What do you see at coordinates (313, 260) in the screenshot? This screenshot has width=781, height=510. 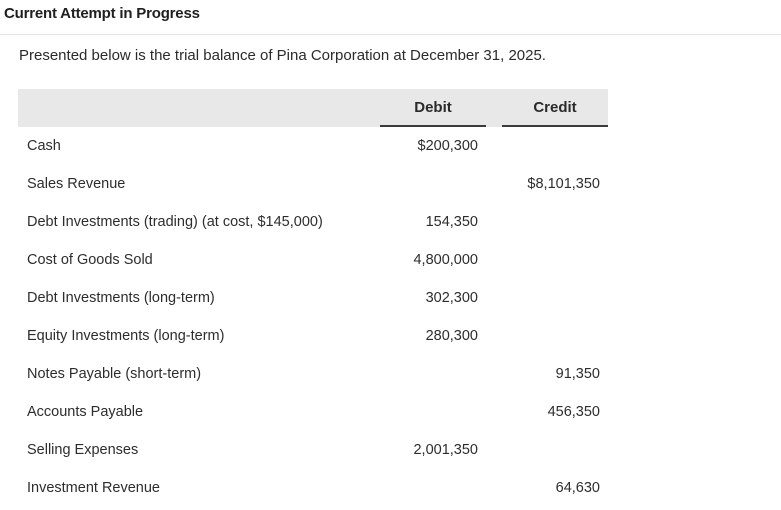 I see `table-row: Cost of Goods Sold 4,800,000` at bounding box center [313, 260].